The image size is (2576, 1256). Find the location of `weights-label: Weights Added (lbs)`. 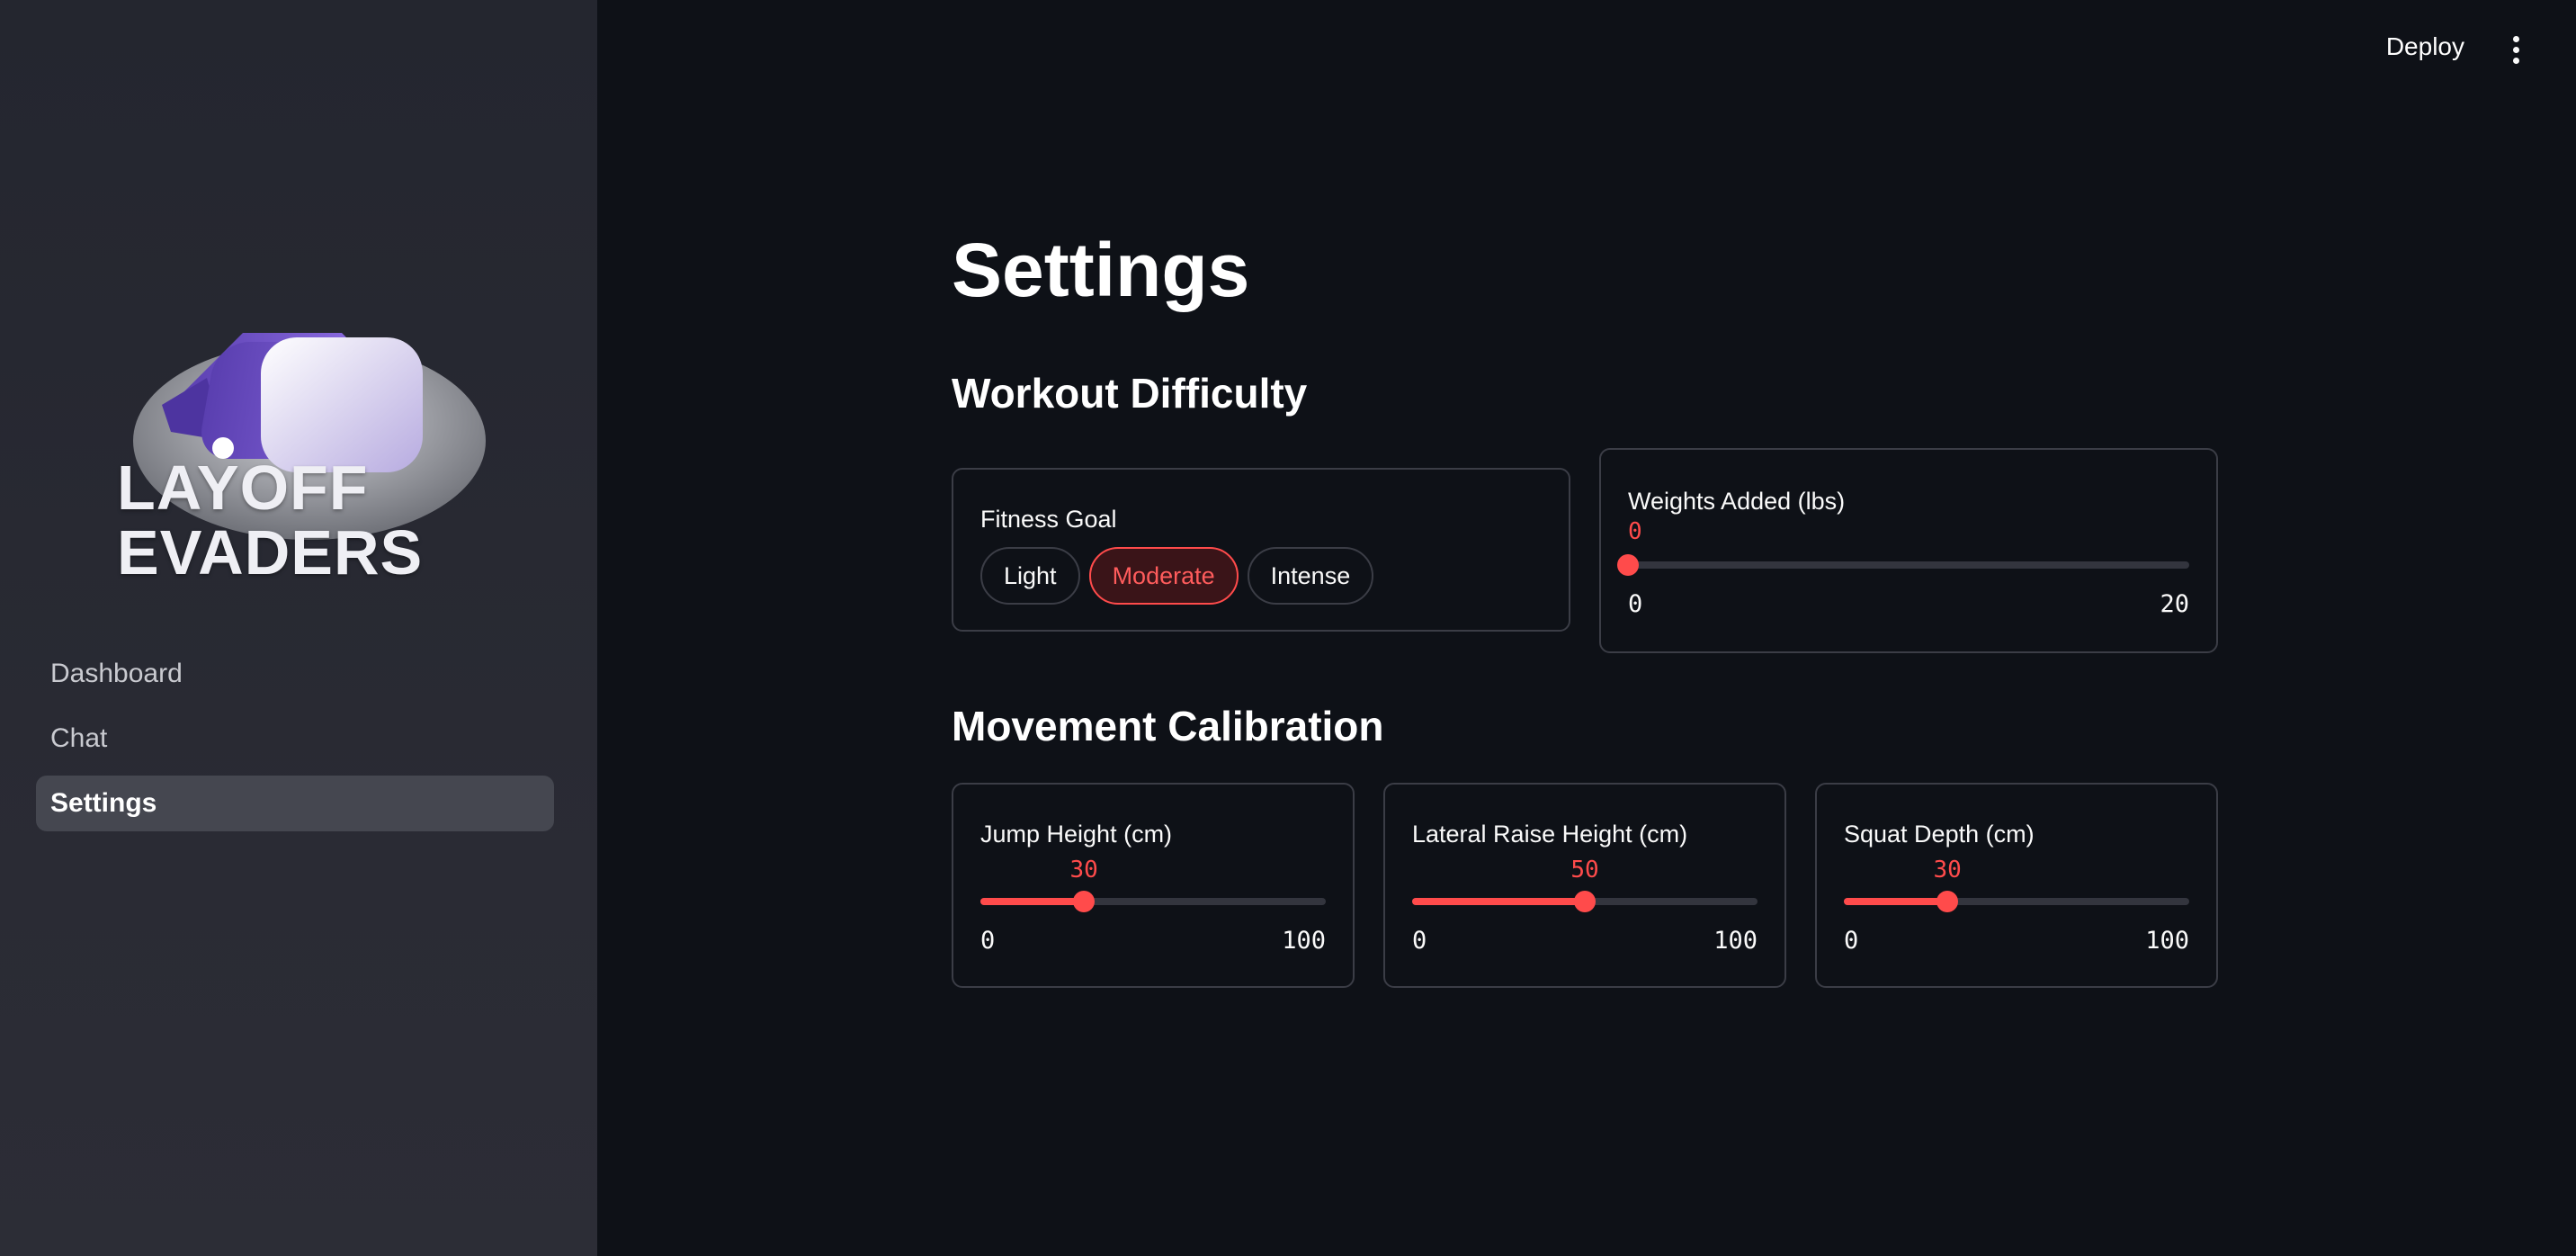

weights-label: Weights Added (lbs) is located at coordinates (1737, 501).